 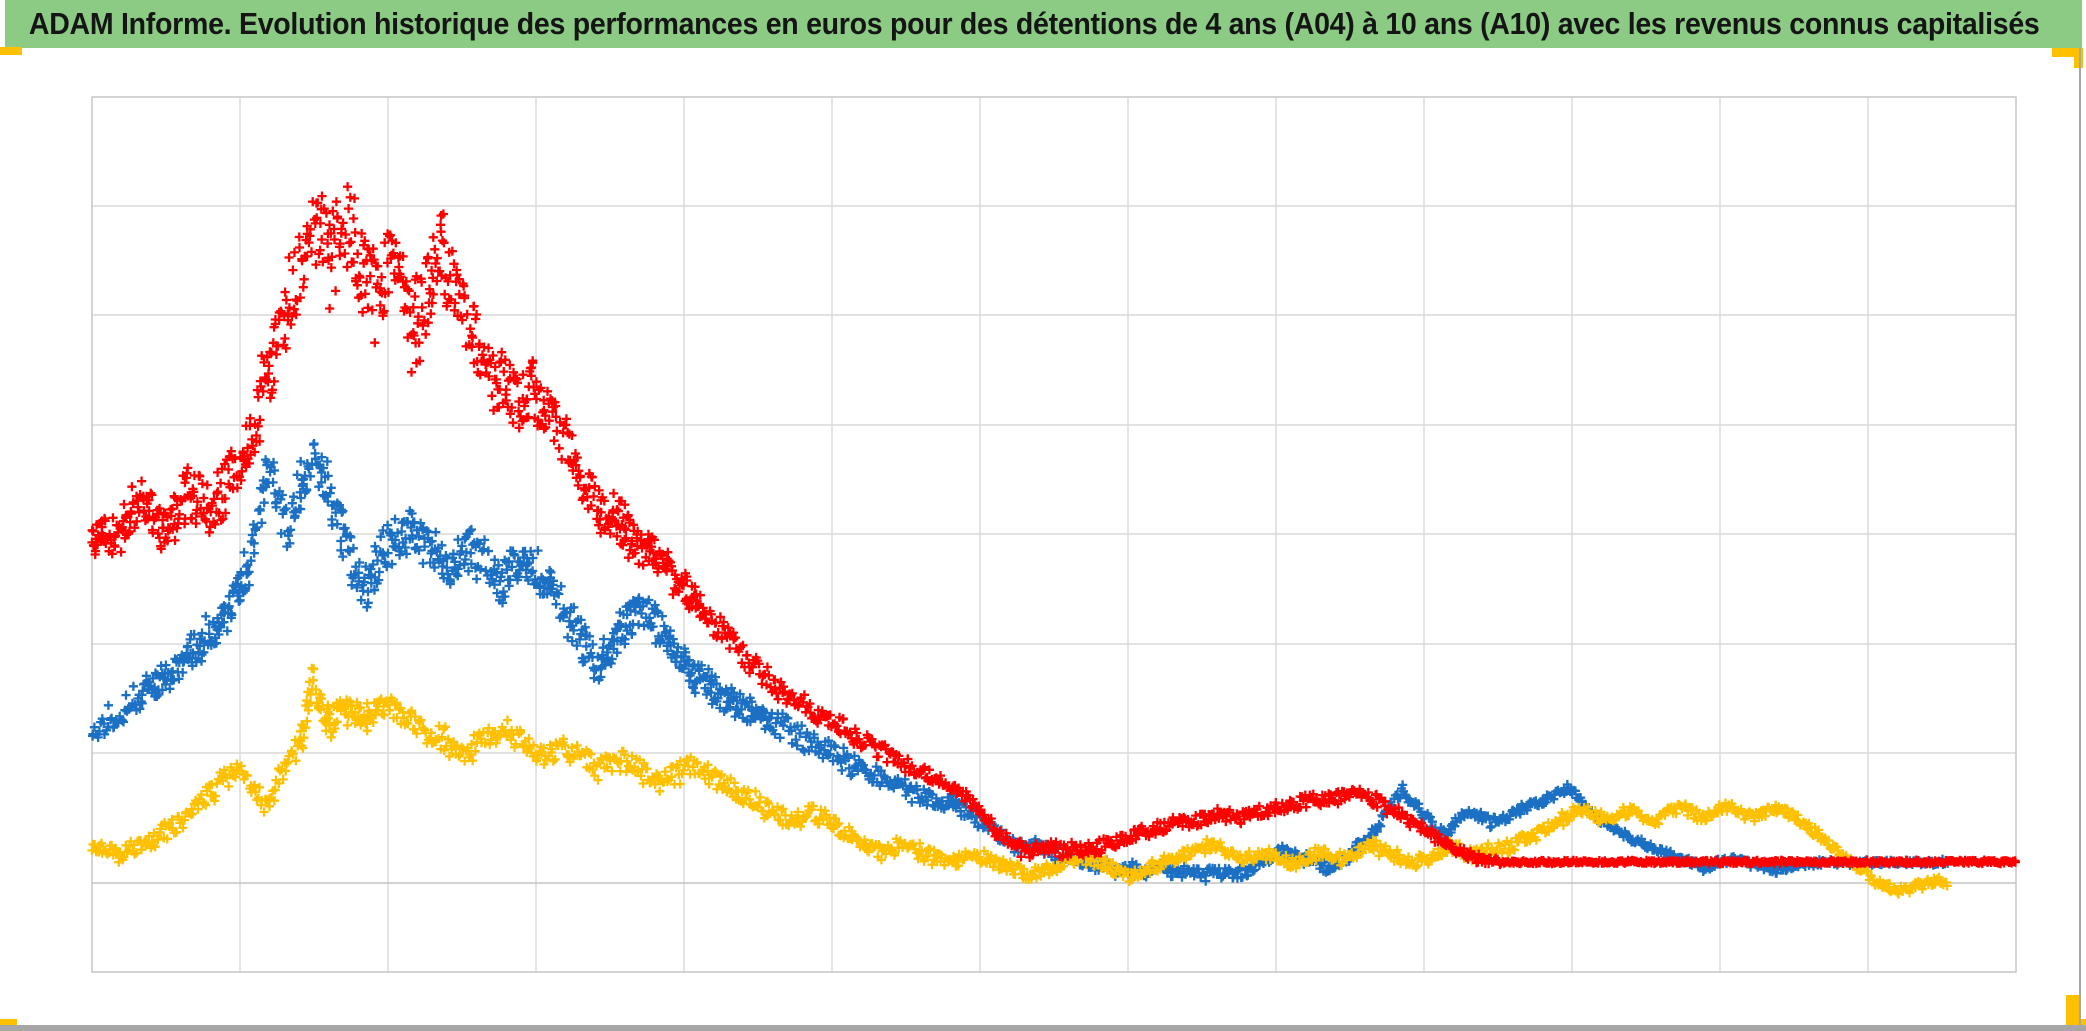 I want to click on window-bottom-edge, so click(x=1043, y=1028).